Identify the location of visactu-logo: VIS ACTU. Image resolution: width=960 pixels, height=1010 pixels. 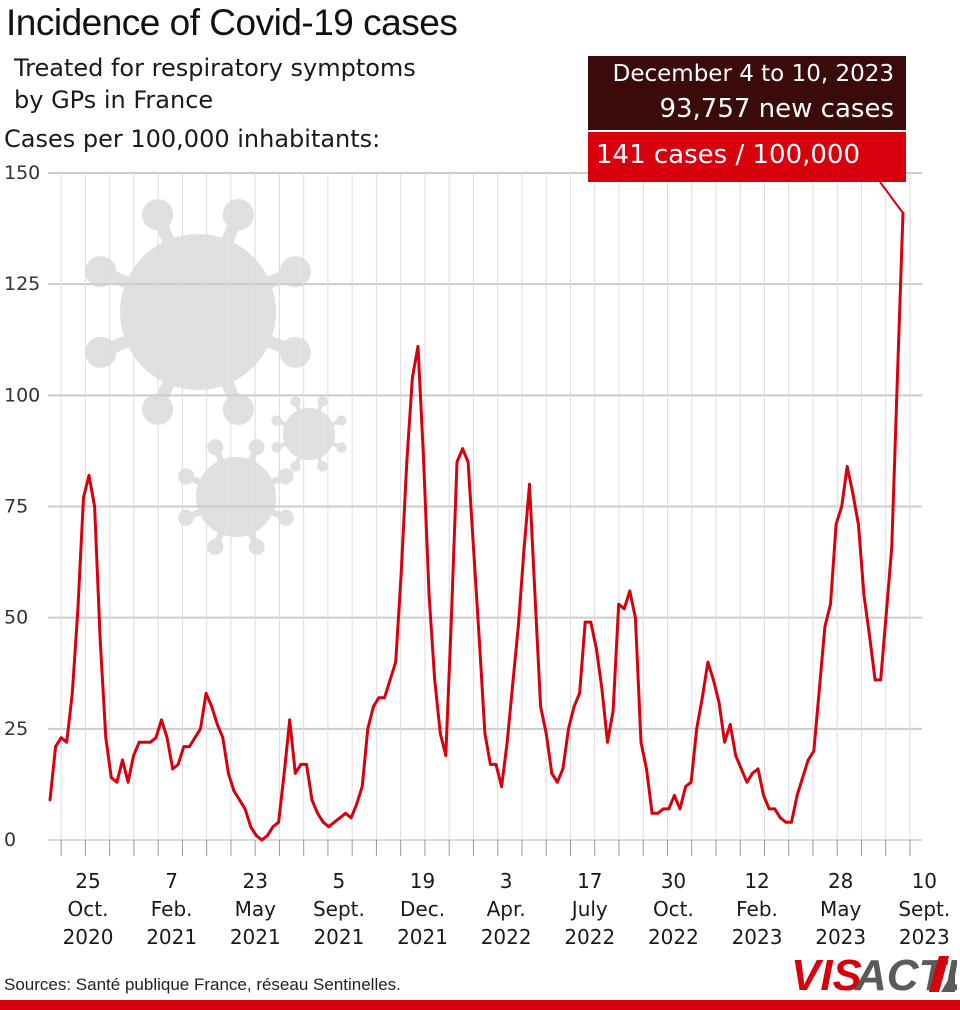
(874, 973).